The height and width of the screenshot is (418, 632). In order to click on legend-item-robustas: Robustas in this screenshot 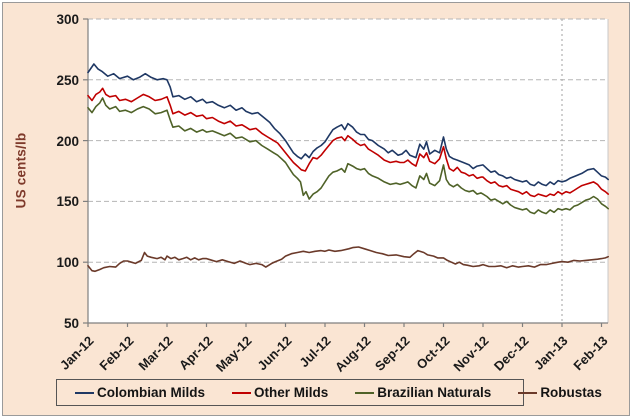, I will do `click(560, 392)`.